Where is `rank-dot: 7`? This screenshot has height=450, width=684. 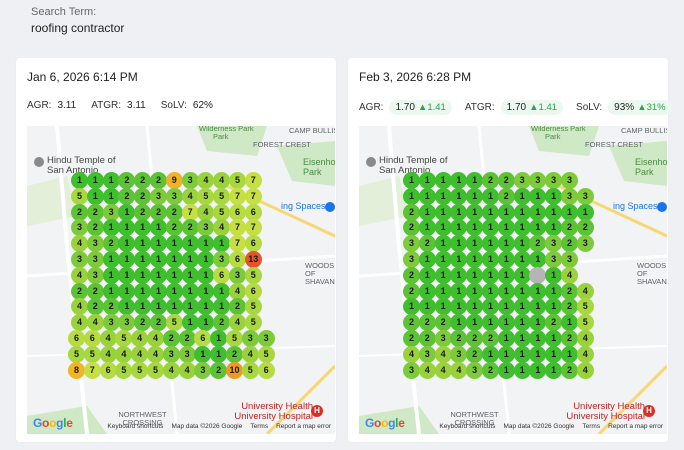 rank-dot: 7 is located at coordinates (253, 228).